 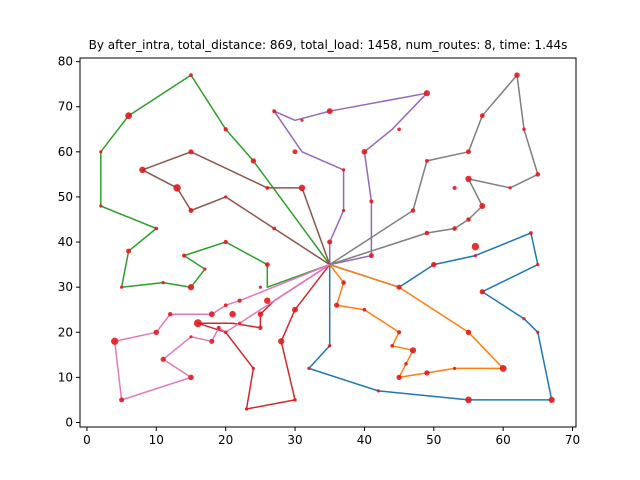 I want to click on x-tick-label: 20, so click(x=225, y=440).